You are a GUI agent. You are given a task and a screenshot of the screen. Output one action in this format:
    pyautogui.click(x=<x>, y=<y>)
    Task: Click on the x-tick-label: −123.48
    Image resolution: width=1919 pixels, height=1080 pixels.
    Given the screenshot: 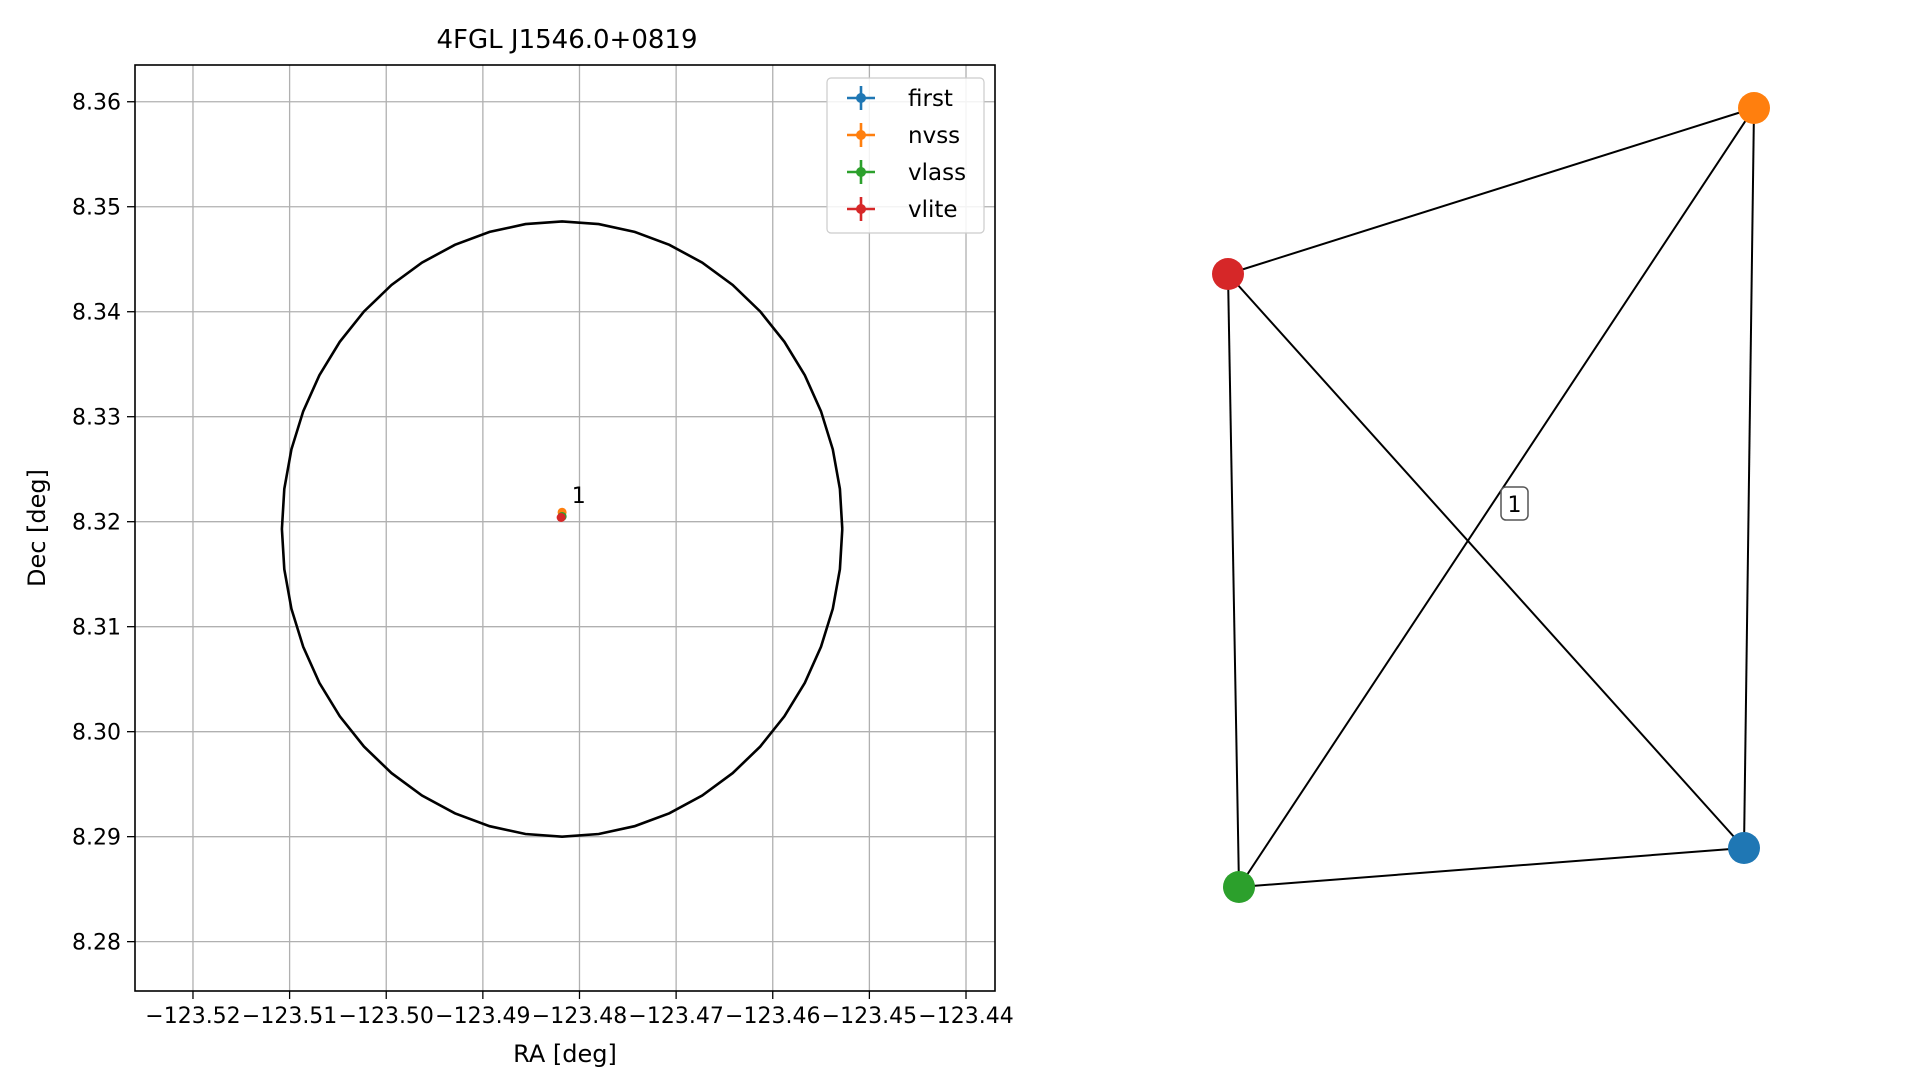 What is the action you would take?
    pyautogui.click(x=579, y=1016)
    